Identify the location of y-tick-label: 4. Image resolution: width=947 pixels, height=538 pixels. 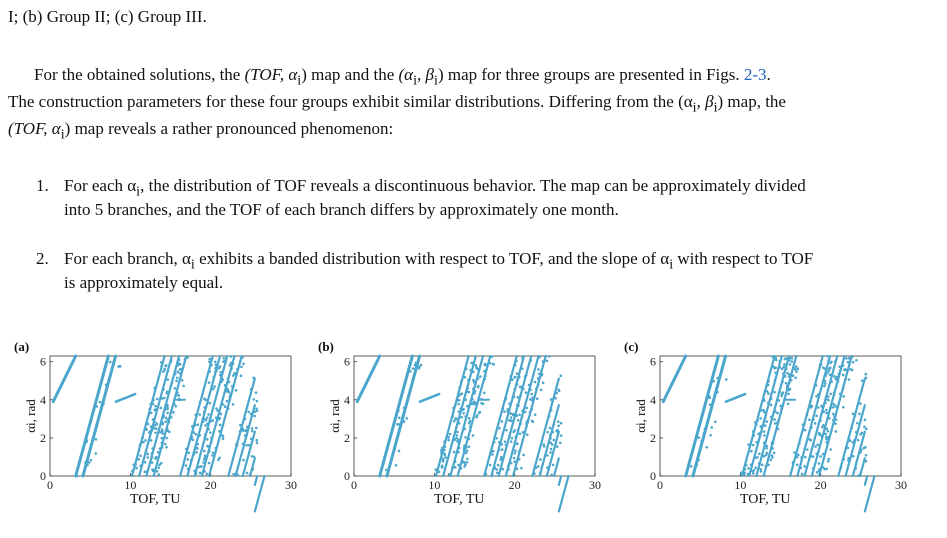
(347, 400).